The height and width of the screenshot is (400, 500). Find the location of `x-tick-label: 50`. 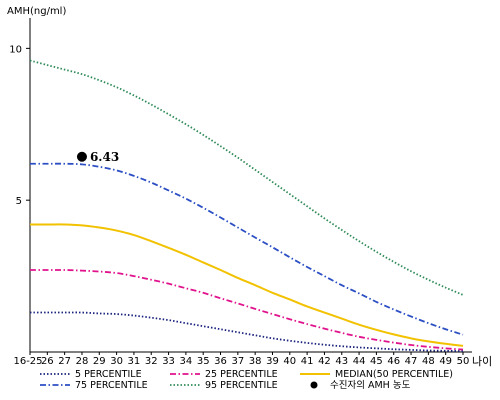

x-tick-label: 50 is located at coordinates (463, 361).